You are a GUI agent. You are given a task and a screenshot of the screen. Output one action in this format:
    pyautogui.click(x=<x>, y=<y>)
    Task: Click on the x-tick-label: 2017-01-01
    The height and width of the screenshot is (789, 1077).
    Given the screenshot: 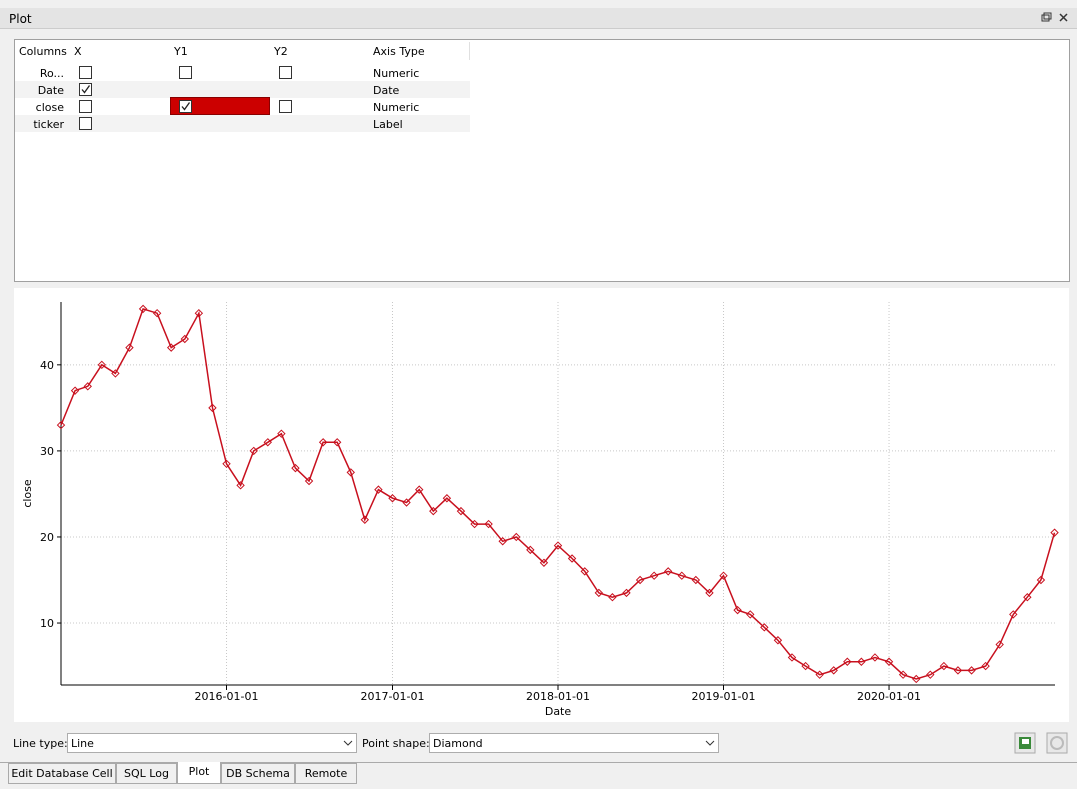 What is the action you would take?
    pyautogui.click(x=393, y=696)
    